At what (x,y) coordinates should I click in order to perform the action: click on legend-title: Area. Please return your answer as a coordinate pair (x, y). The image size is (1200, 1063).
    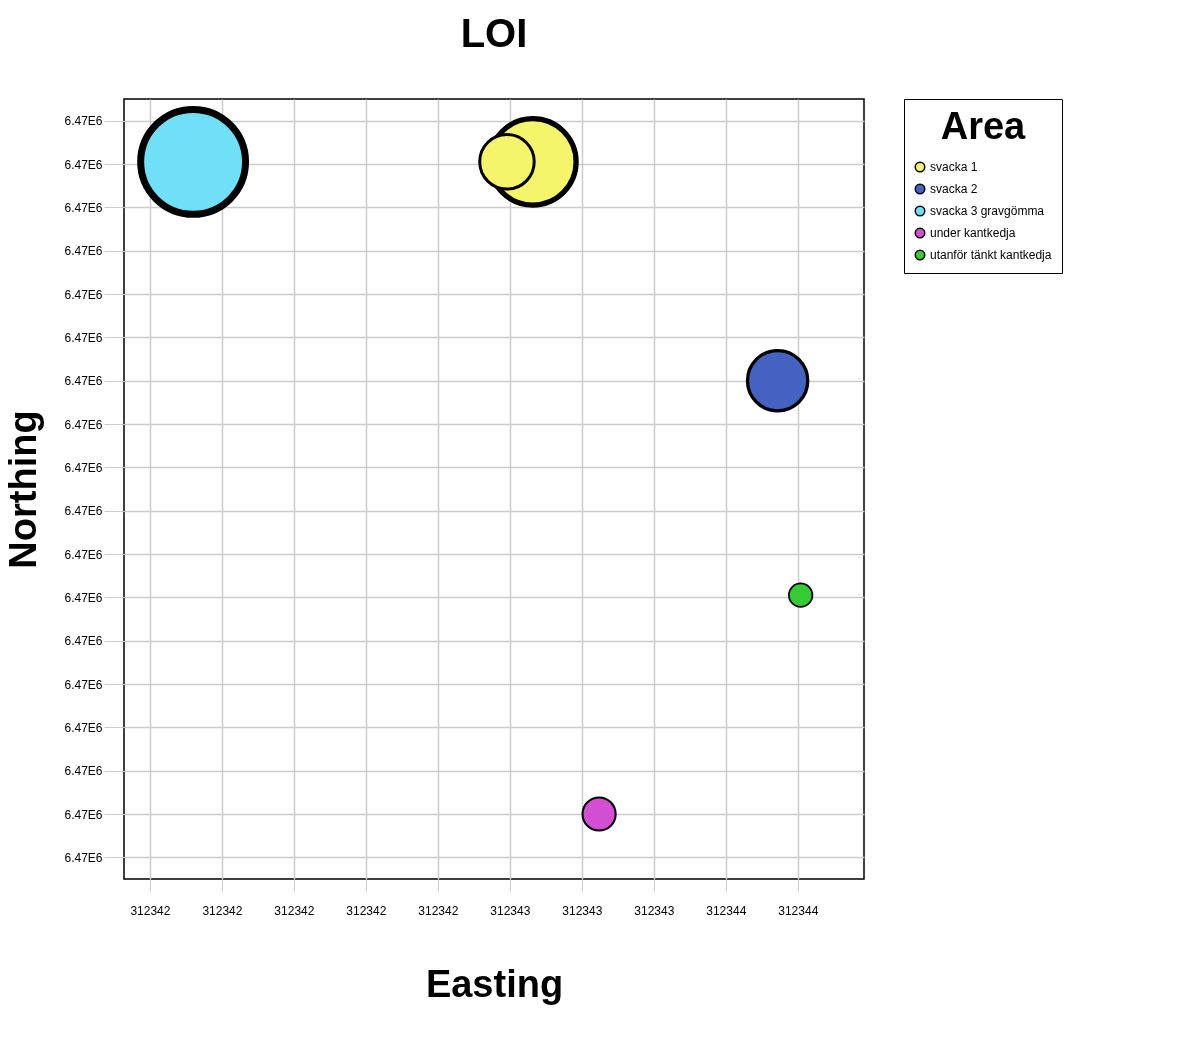
    Looking at the image, I should click on (983, 126).